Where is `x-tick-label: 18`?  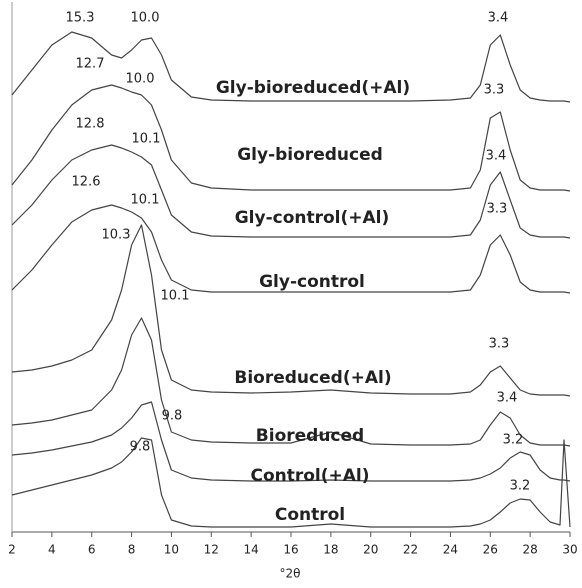
x-tick-label: 18 is located at coordinates (330, 550).